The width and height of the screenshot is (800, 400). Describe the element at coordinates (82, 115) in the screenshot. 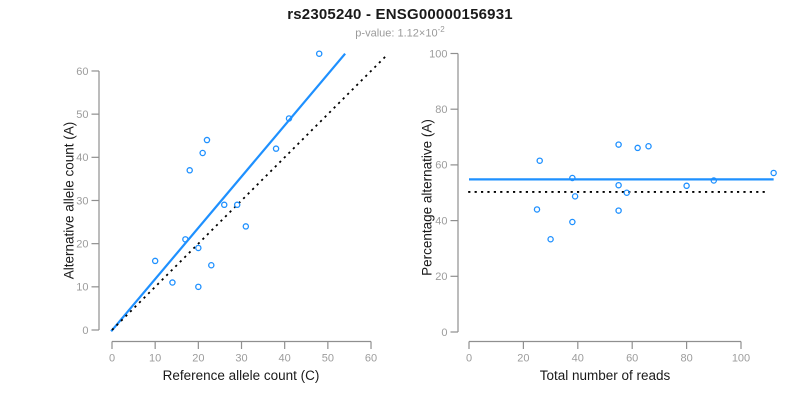

I see `y-tick-label: 50` at that location.